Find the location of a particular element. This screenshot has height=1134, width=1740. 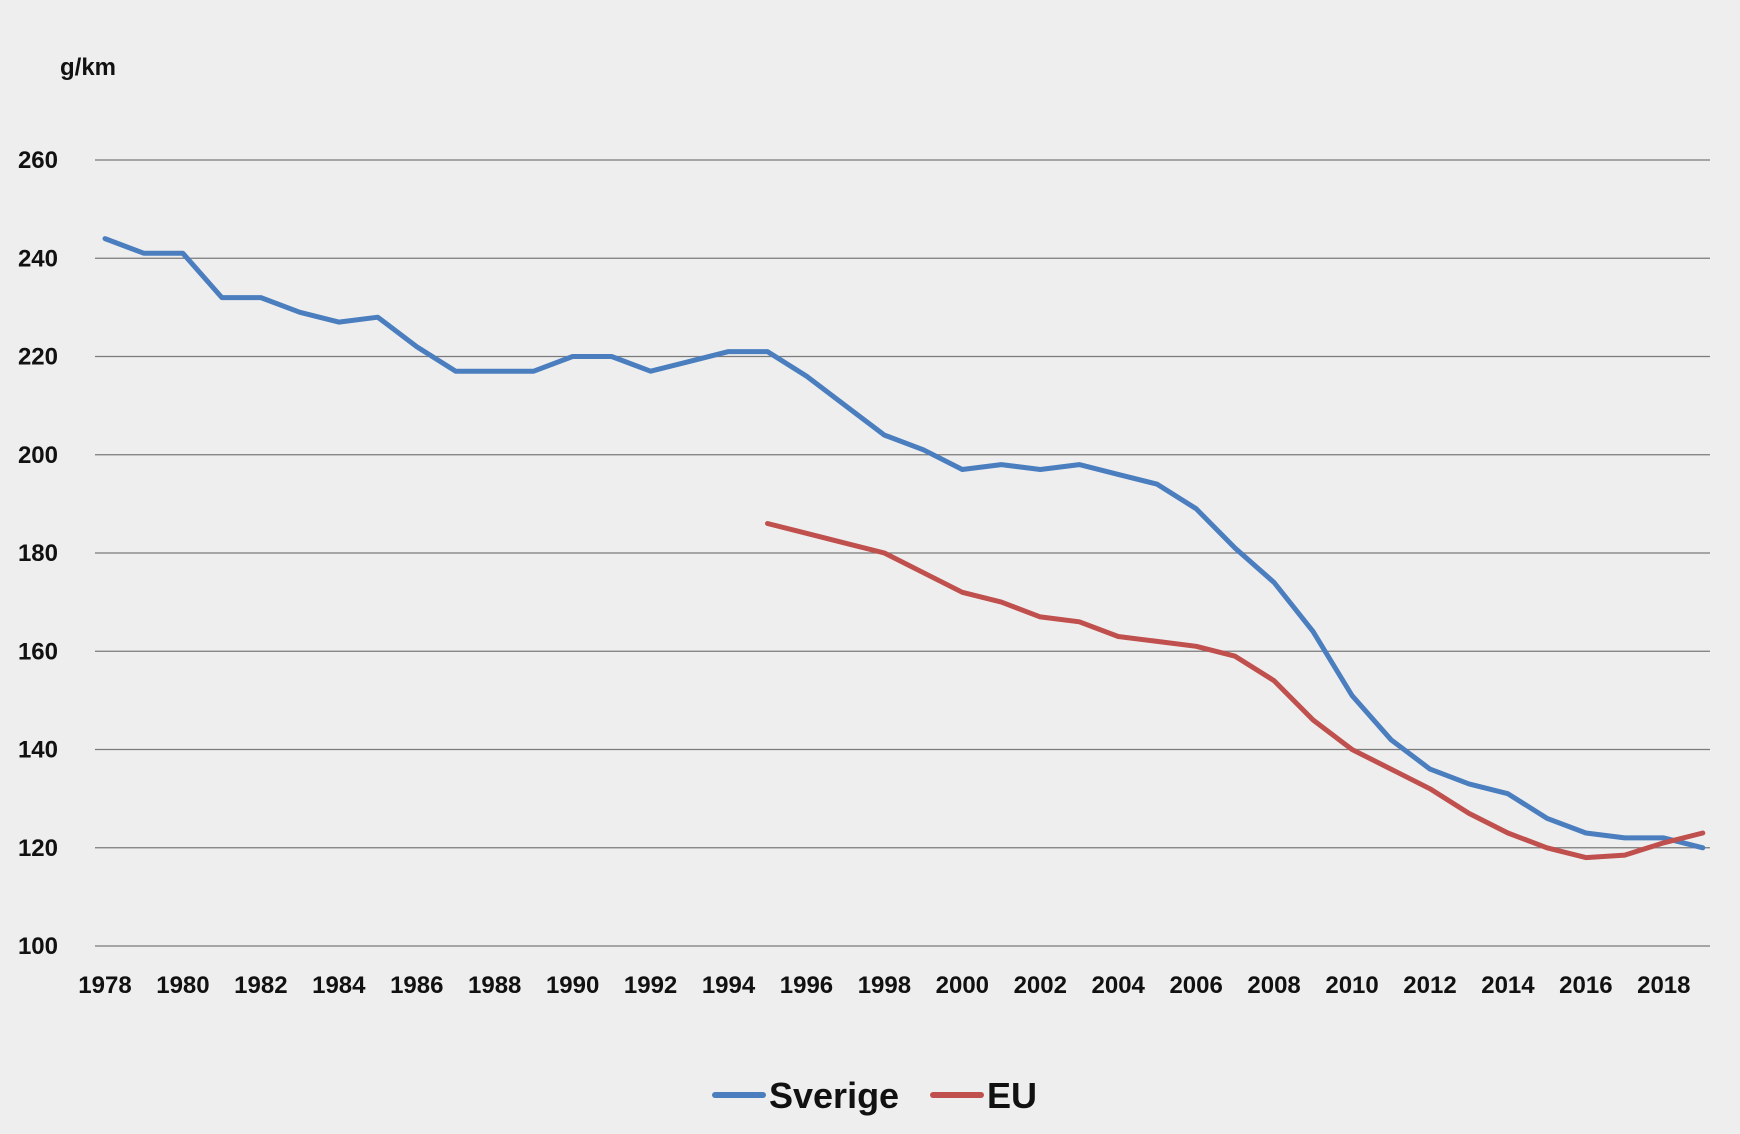

x-tick-label: 2004 is located at coordinates (1119, 985).